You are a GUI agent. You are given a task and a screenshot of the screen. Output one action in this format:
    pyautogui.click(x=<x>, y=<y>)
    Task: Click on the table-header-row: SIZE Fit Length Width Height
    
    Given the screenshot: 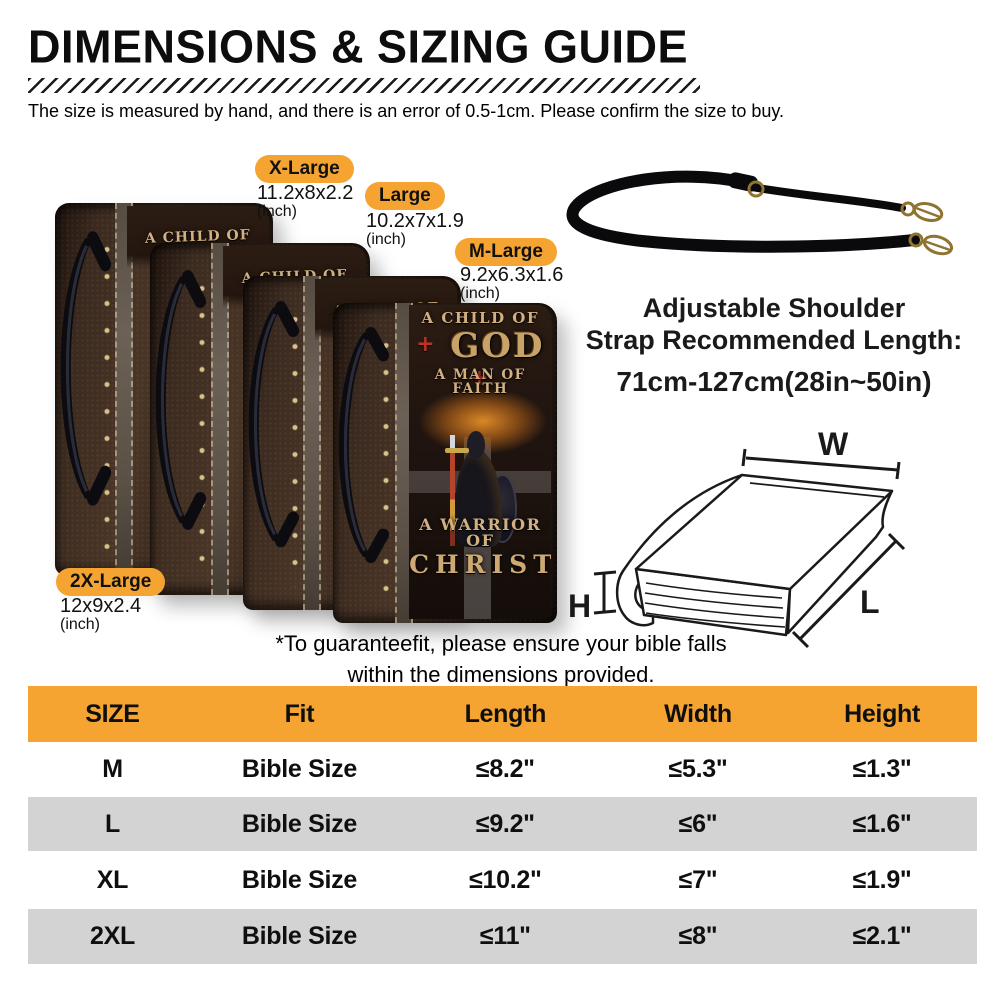 What is the action you would take?
    pyautogui.click(x=502, y=714)
    